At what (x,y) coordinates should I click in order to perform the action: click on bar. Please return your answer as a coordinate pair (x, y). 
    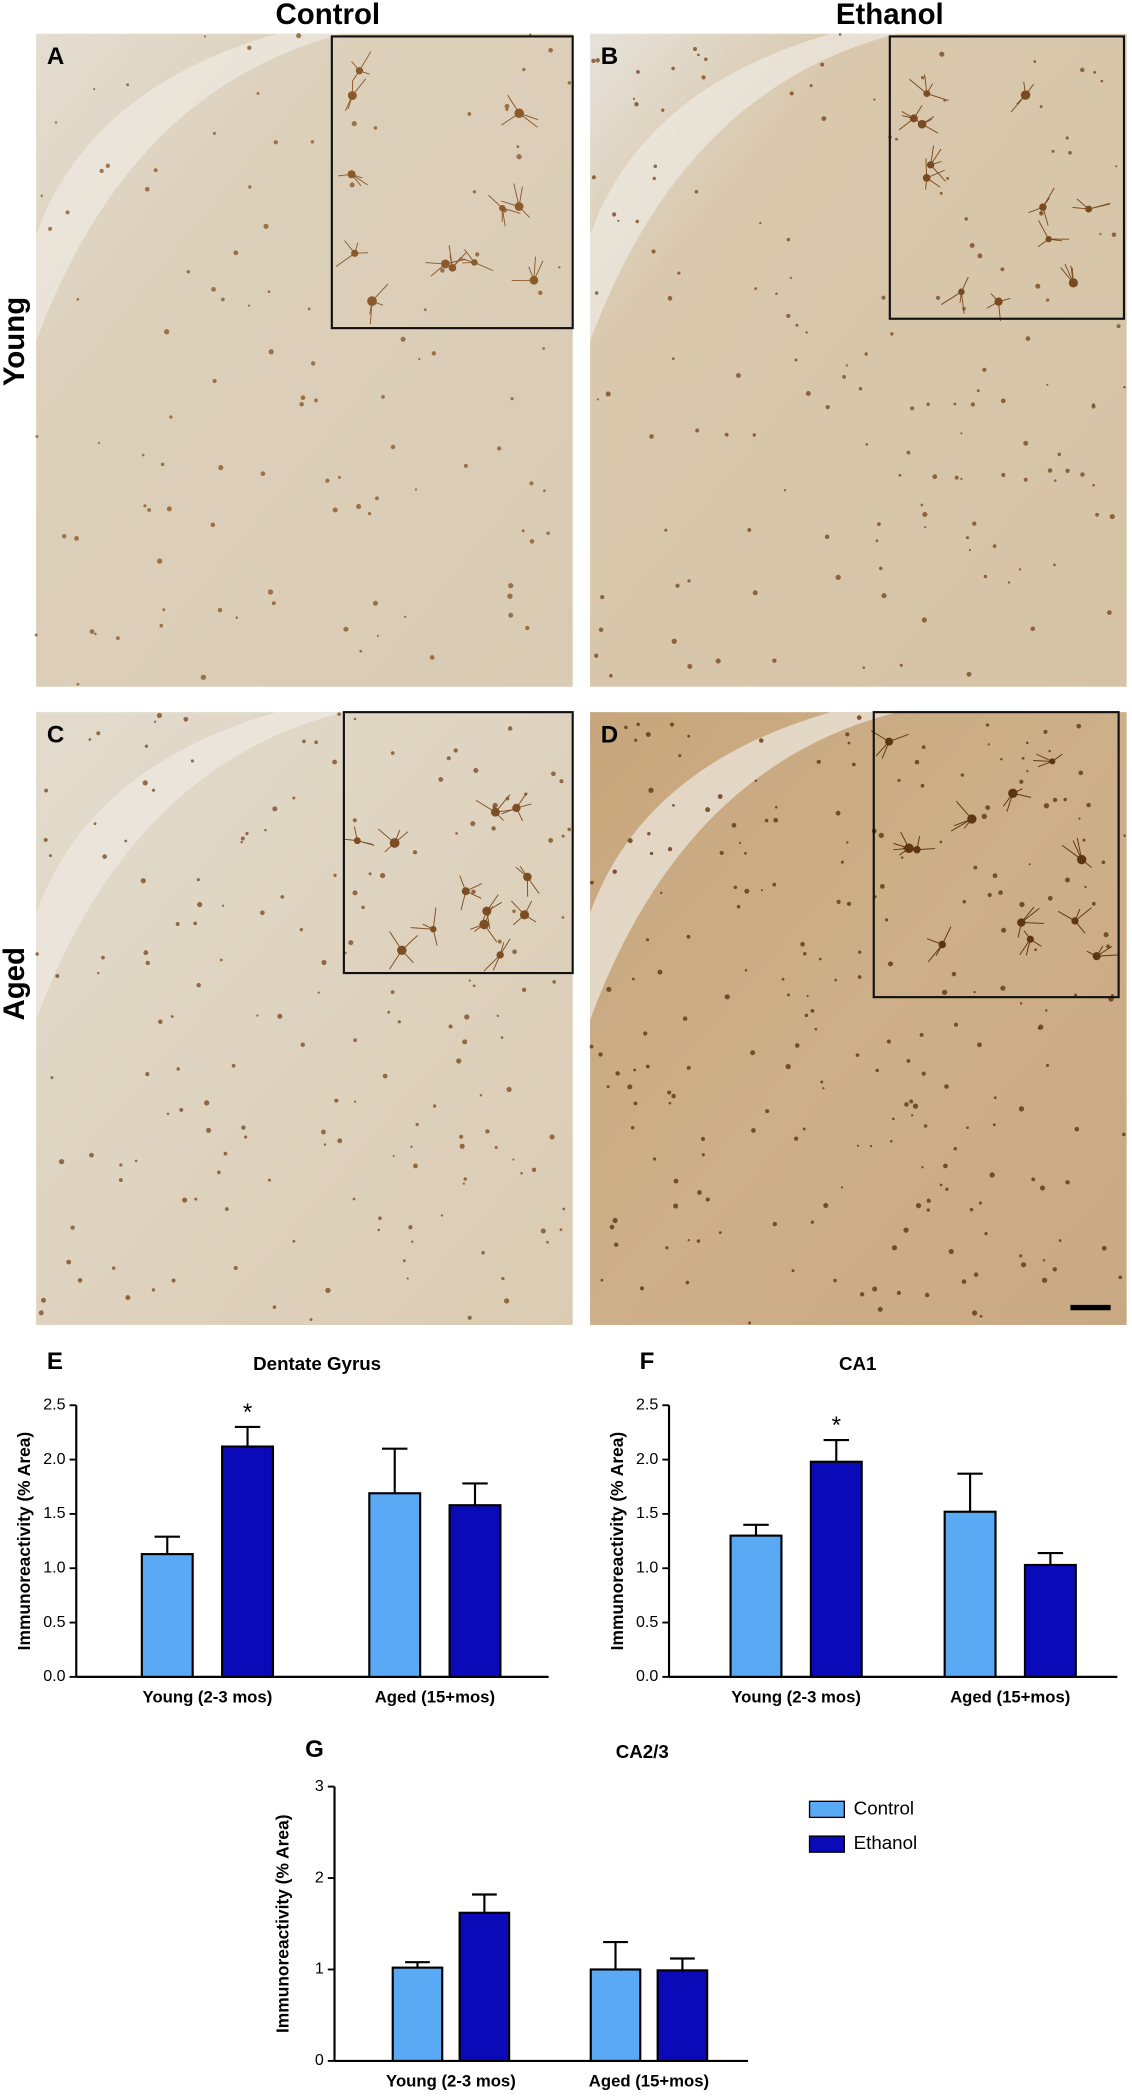
    Looking at the image, I should click on (475, 1591).